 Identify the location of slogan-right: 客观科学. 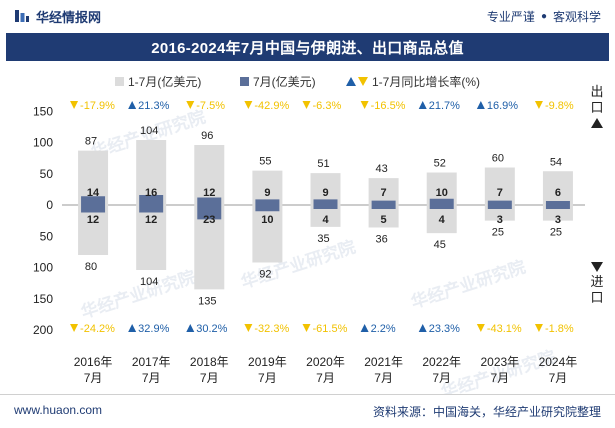
(576, 16).